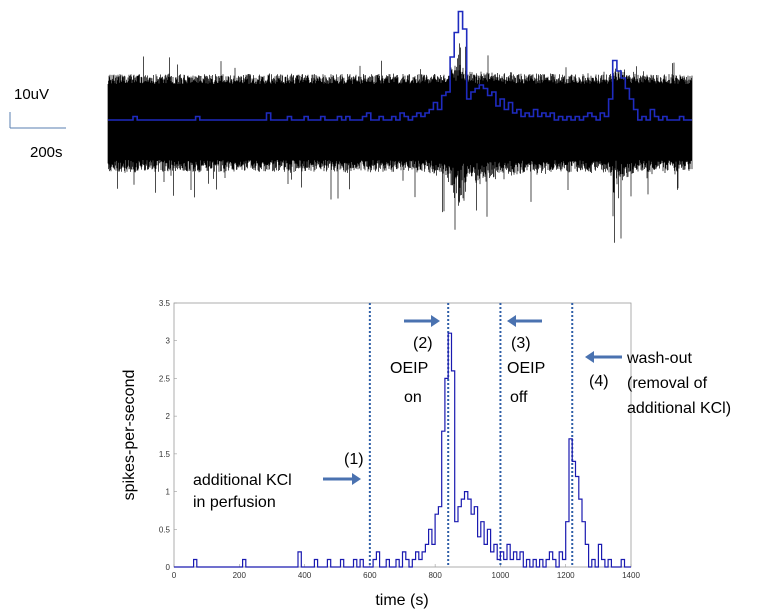 The height and width of the screenshot is (612, 758). Describe the element at coordinates (168, 435) in the screenshot. I see `y-axis-ticks: 0 0.5 1 1.5 2 2.5 3 3.5` at that location.